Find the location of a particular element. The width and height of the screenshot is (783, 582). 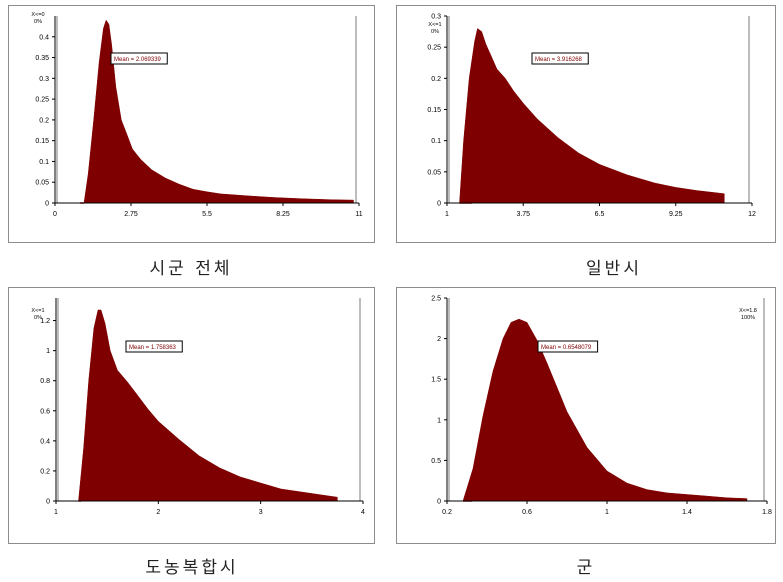

x-tick-label: 0.6 is located at coordinates (527, 512).